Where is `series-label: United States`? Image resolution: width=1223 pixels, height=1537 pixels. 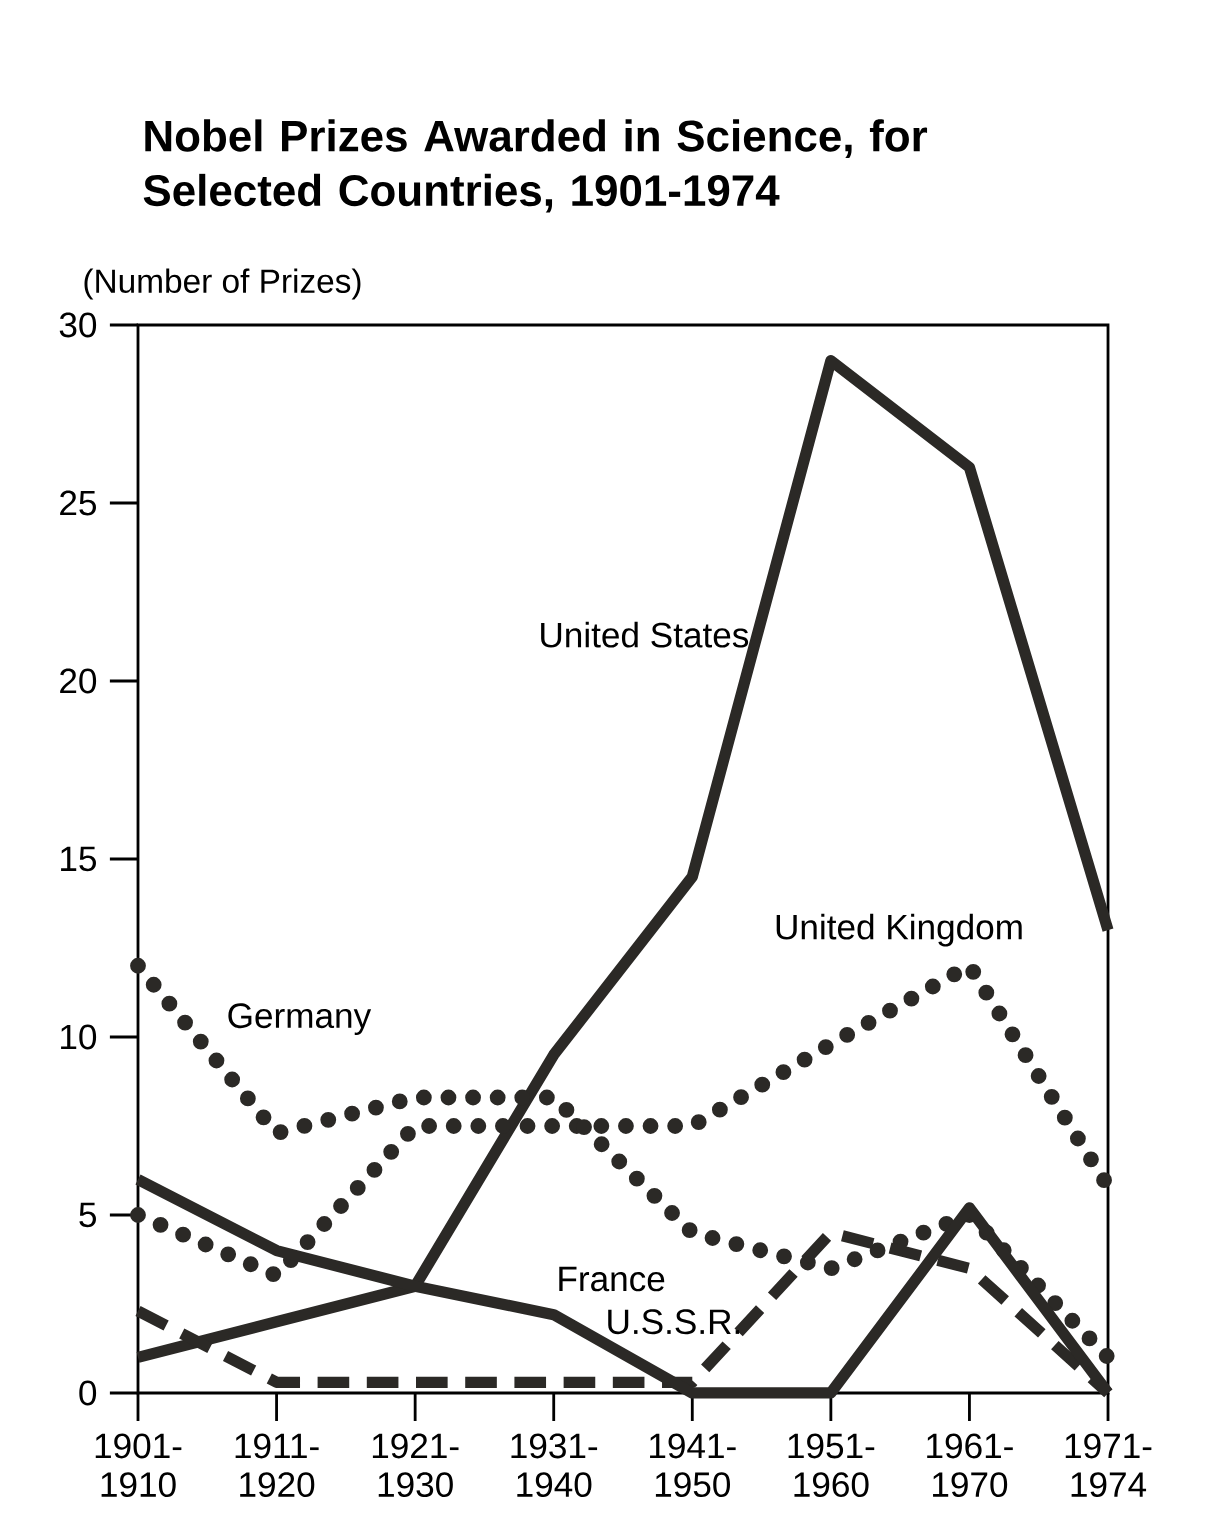
series-label: United States is located at coordinates (645, 634).